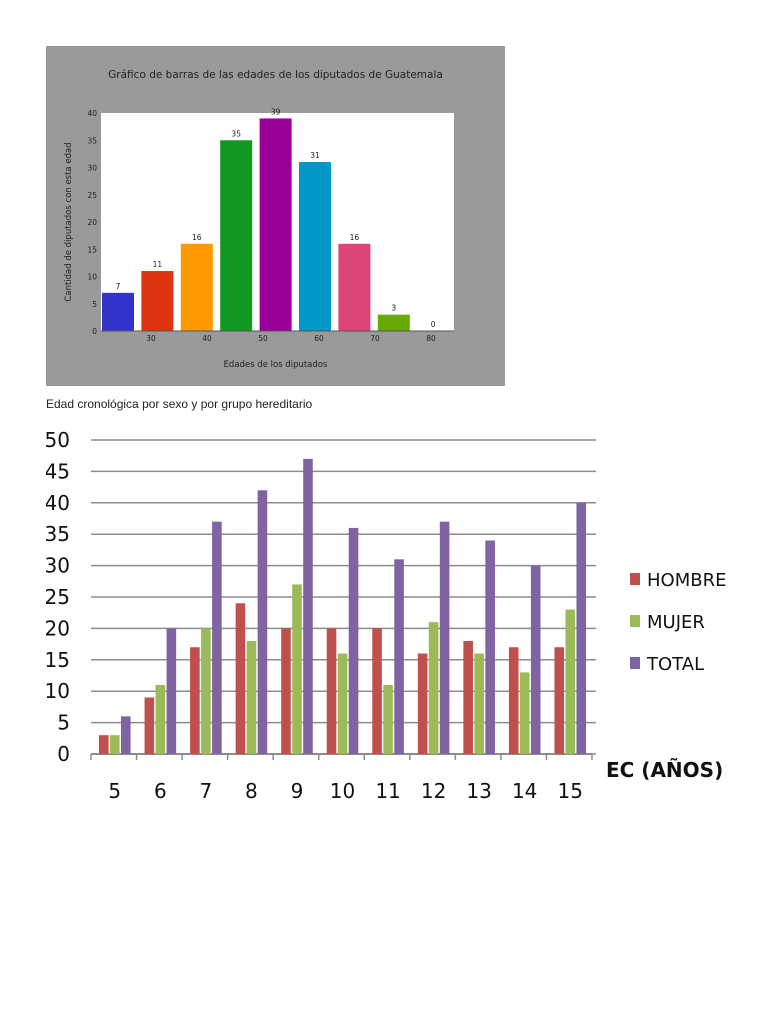 This screenshot has height=1024, width=768. Describe the element at coordinates (276, 365) in the screenshot. I see `x-axis-title: Edades de los diputados` at that location.